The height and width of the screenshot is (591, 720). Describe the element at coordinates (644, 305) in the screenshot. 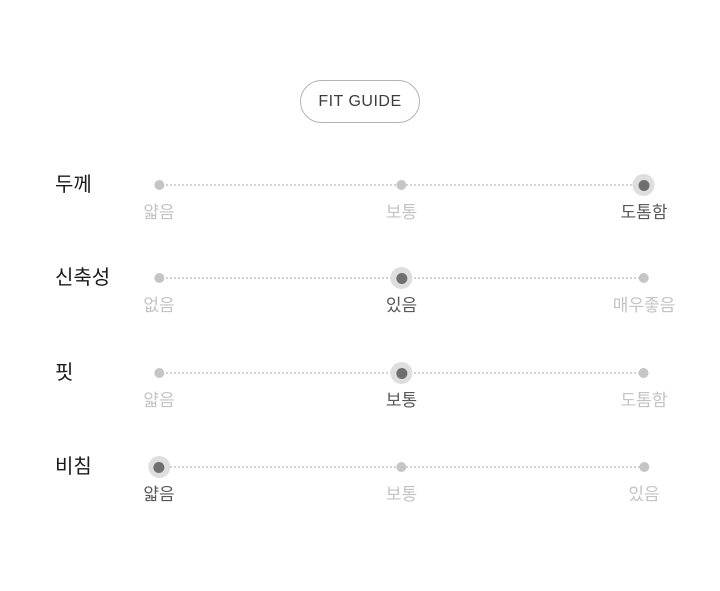

I see `option-label: 매우좋음` at that location.